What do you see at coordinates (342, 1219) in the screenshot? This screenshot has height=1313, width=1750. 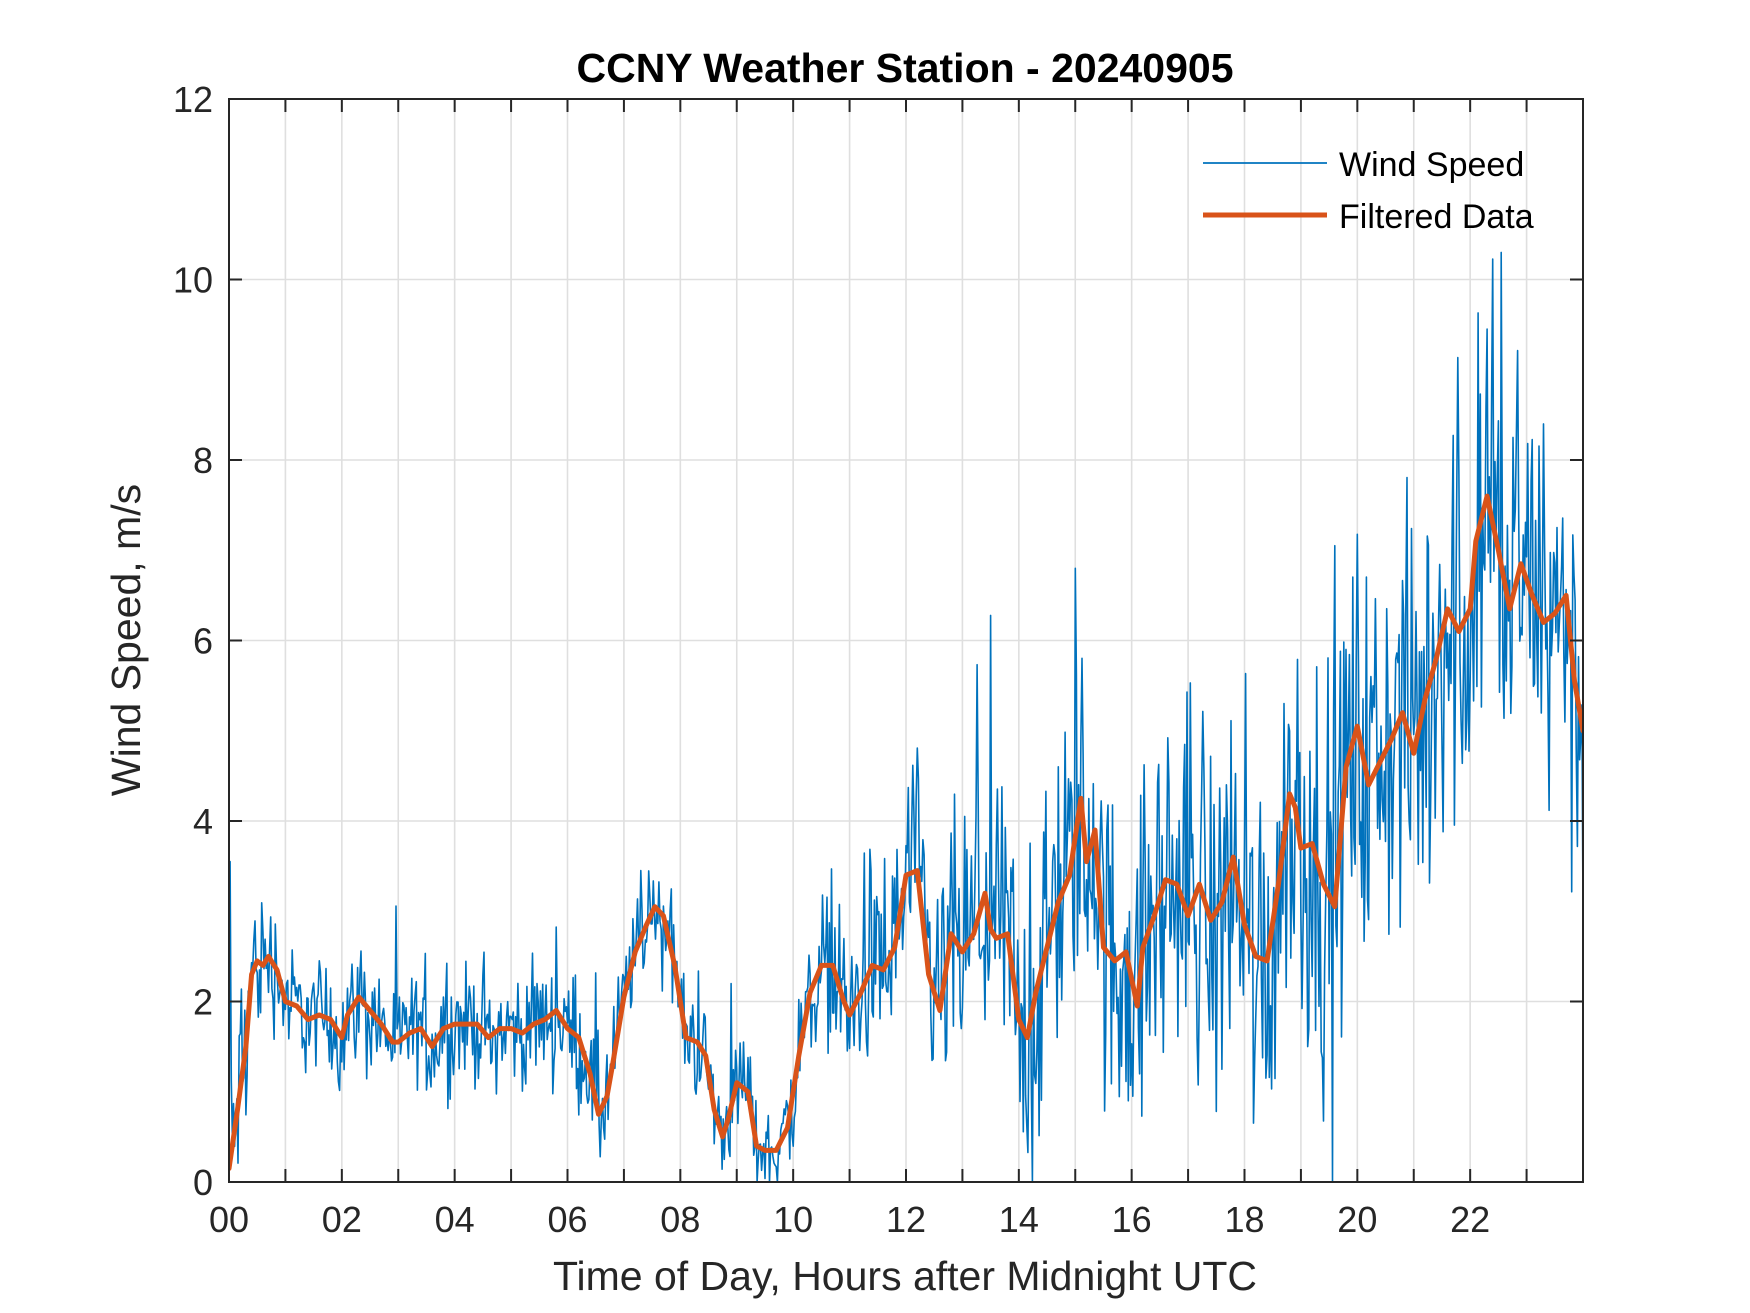 I see `x-tick-label: 02` at bounding box center [342, 1219].